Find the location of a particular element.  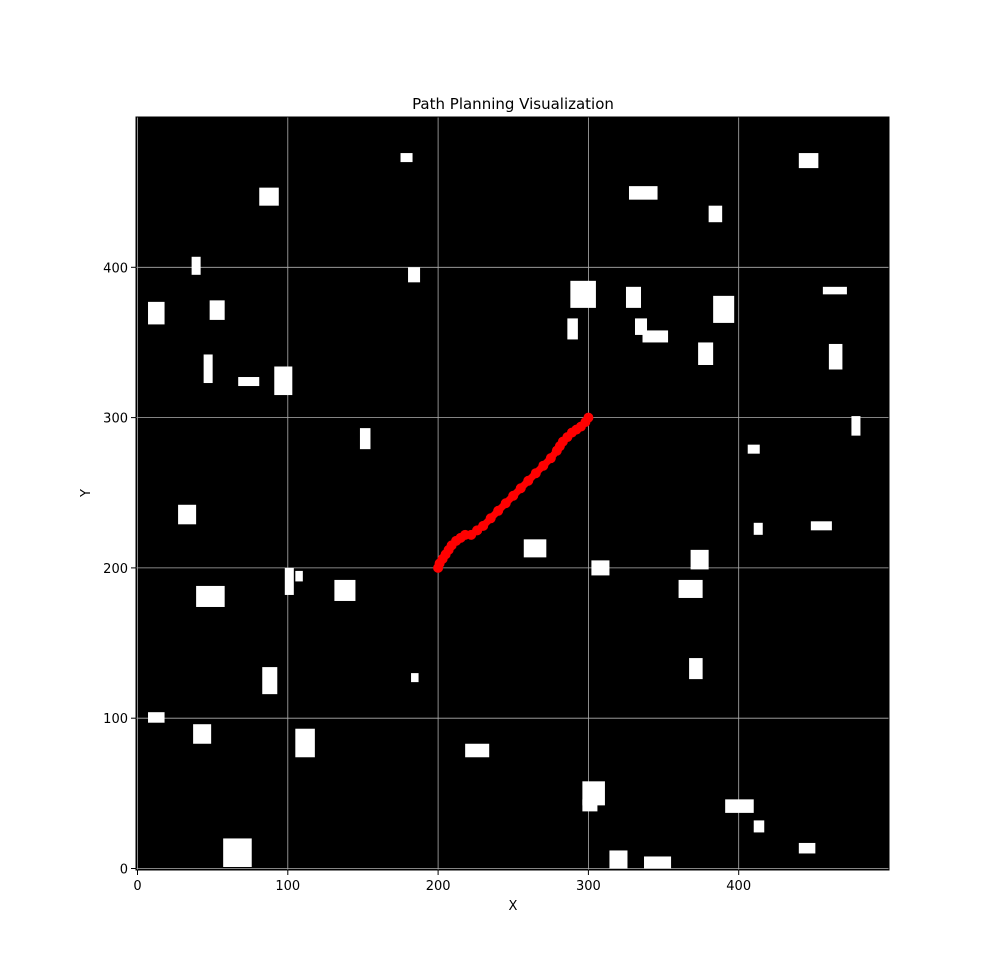

y-tick-label-0: 0 is located at coordinates (124, 869).